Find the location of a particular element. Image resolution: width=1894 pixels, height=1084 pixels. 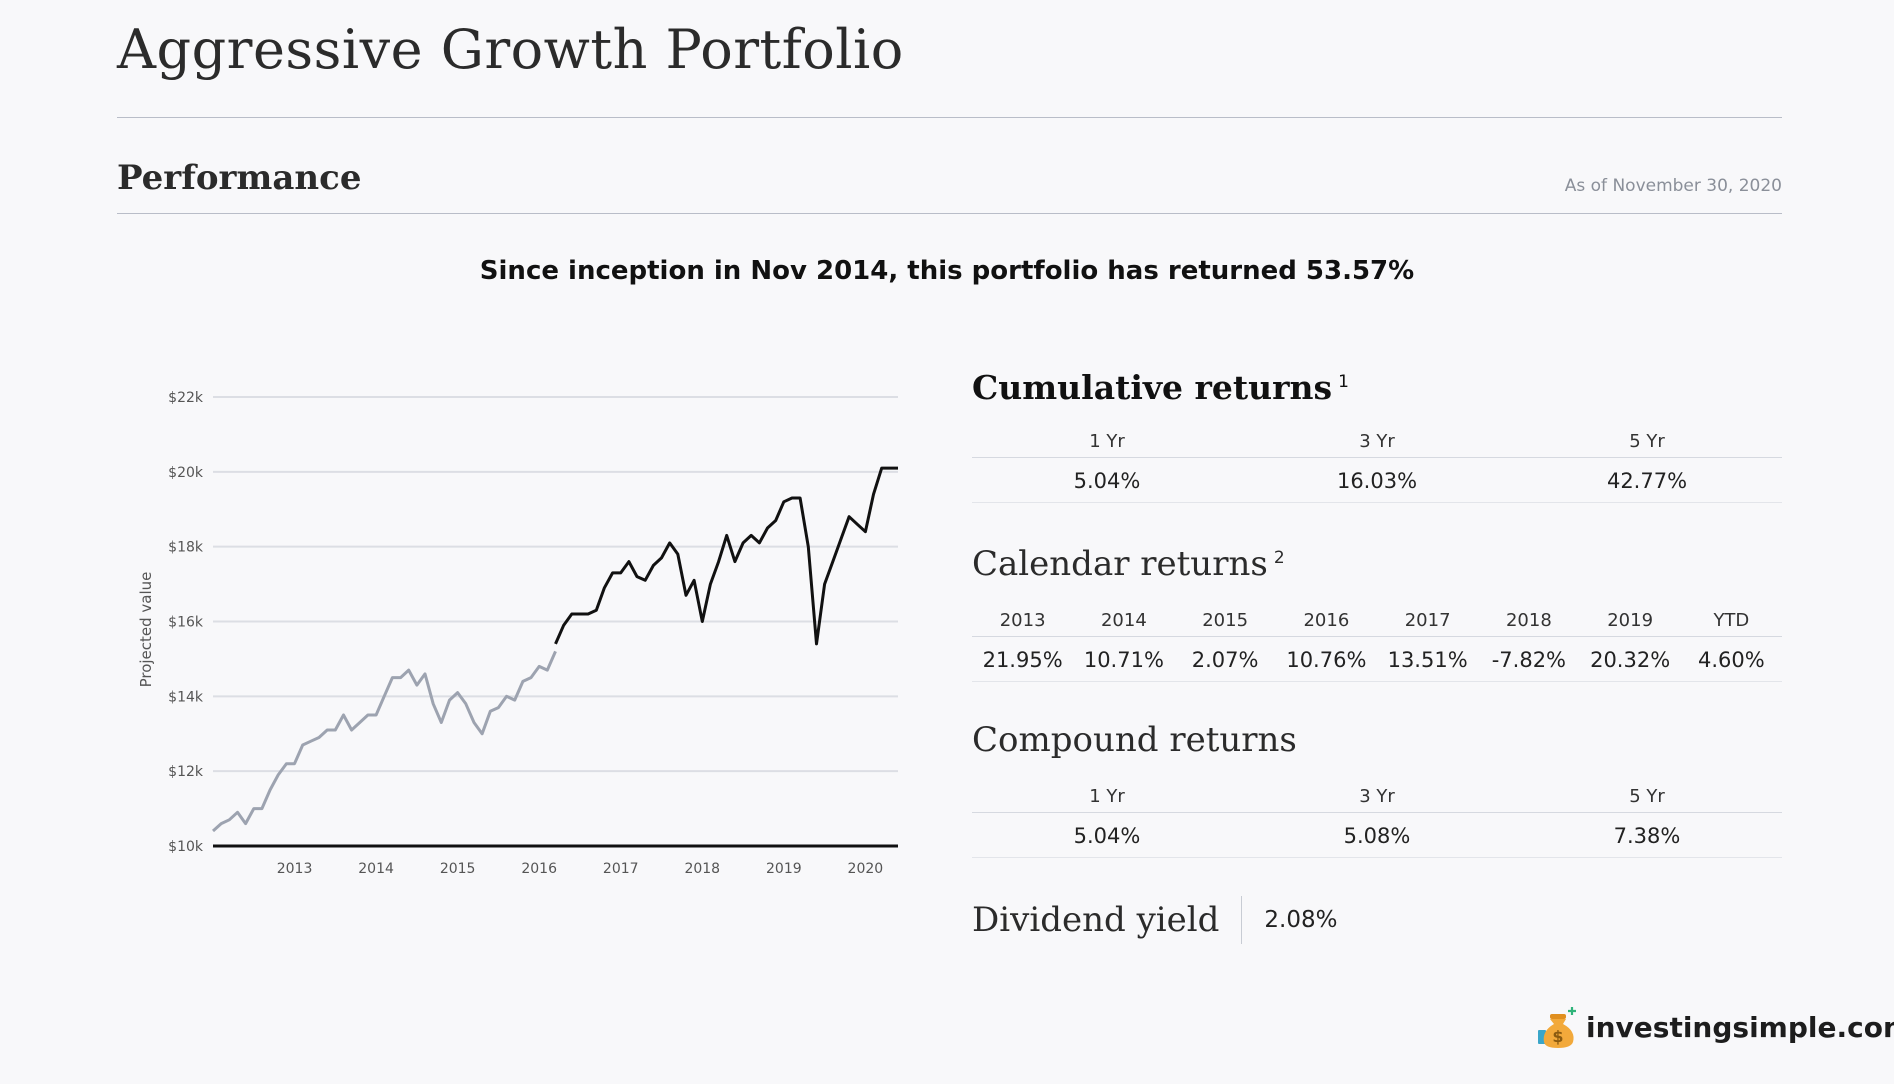

x-tick-label: 2020 is located at coordinates (866, 869).